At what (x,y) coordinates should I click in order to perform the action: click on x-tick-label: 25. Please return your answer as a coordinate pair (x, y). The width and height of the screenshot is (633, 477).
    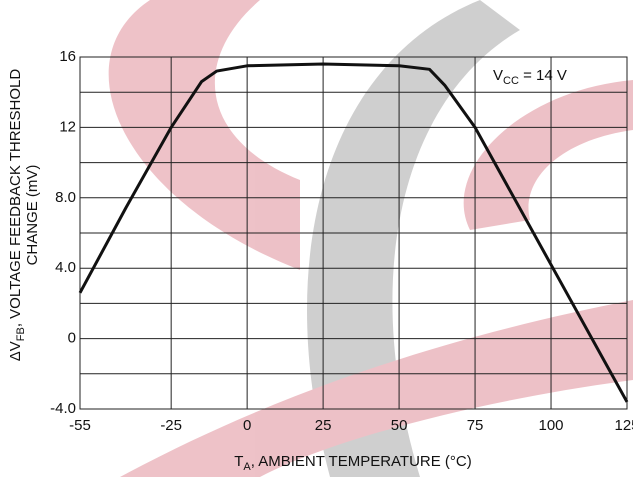
    Looking at the image, I should click on (323, 425).